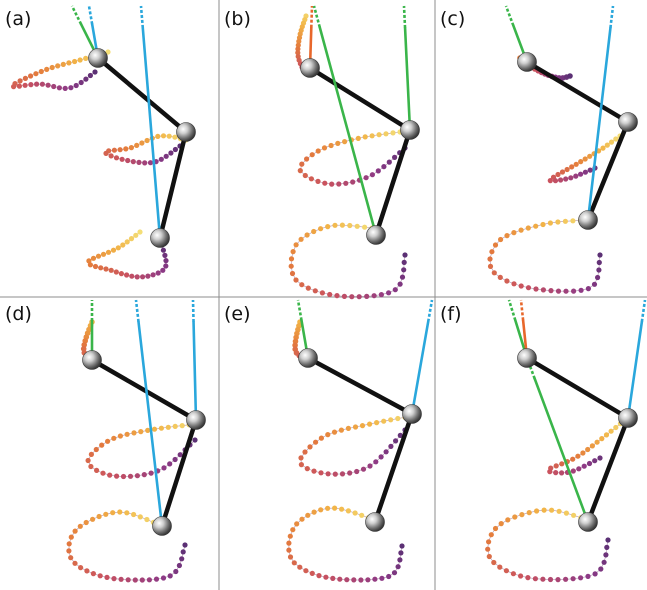  Describe the element at coordinates (61, 70) in the screenshot. I see `trajectory-trail-1-path` at that location.